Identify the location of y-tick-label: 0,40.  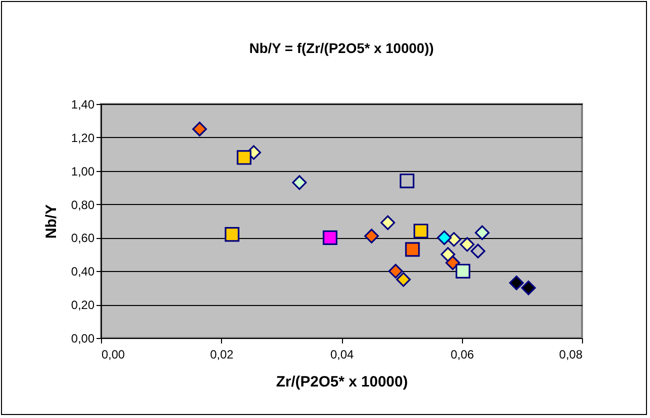
(83, 271).